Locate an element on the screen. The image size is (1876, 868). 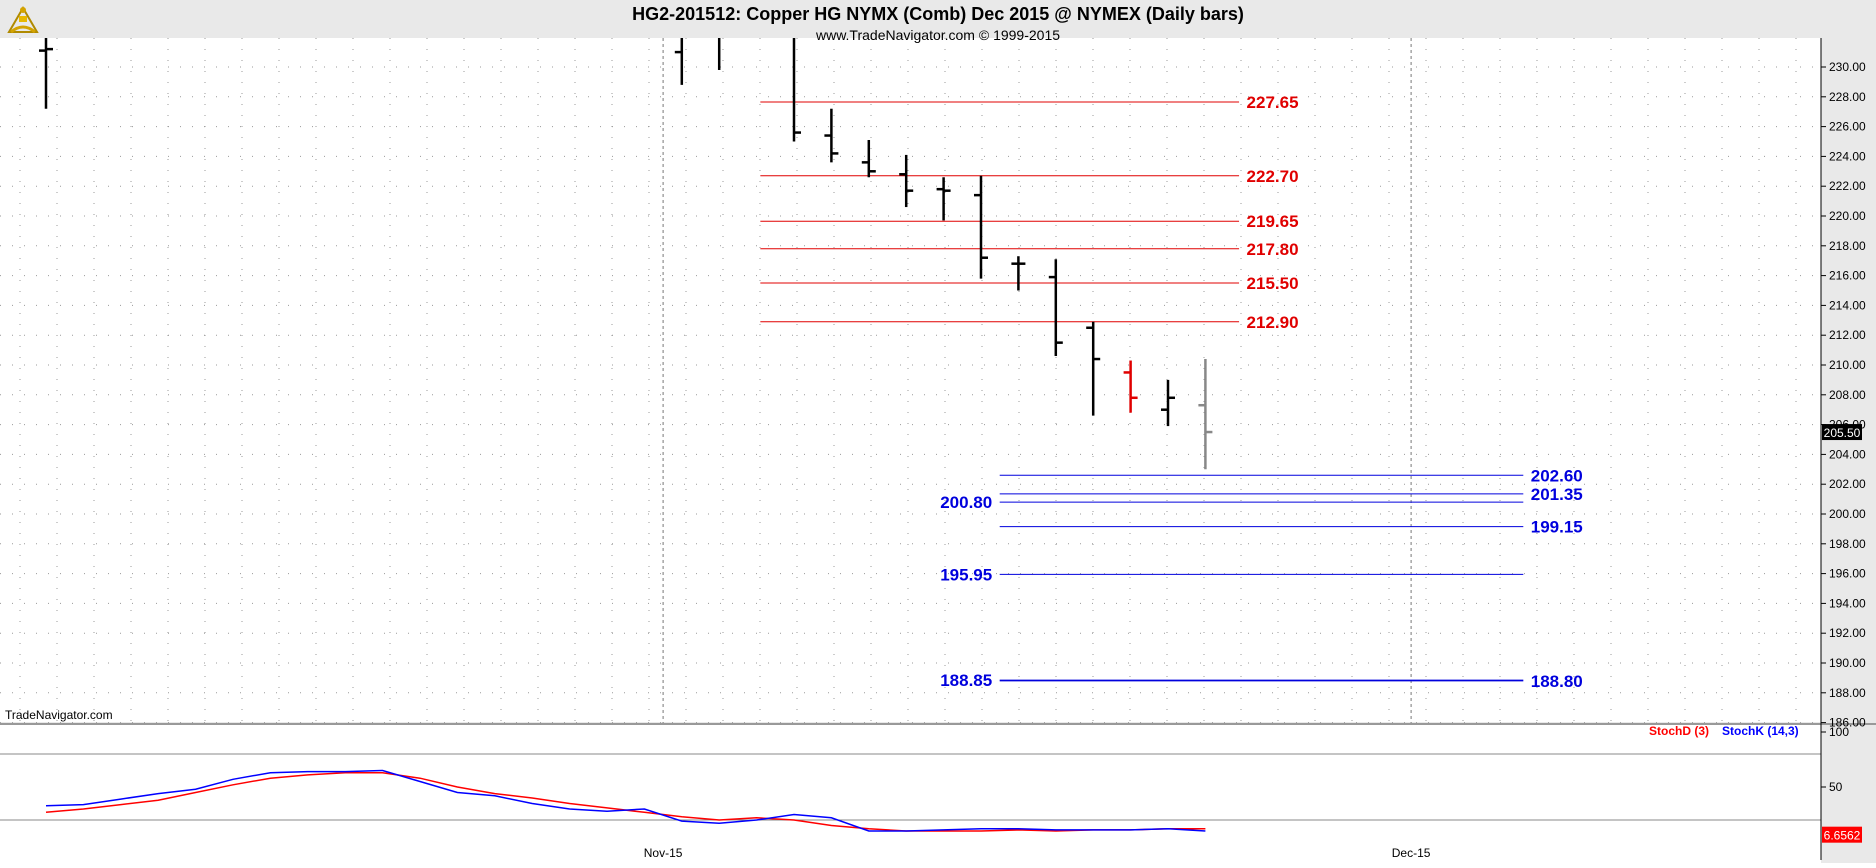
stoch-y-tick-label: 50 is located at coordinates (1836, 787).